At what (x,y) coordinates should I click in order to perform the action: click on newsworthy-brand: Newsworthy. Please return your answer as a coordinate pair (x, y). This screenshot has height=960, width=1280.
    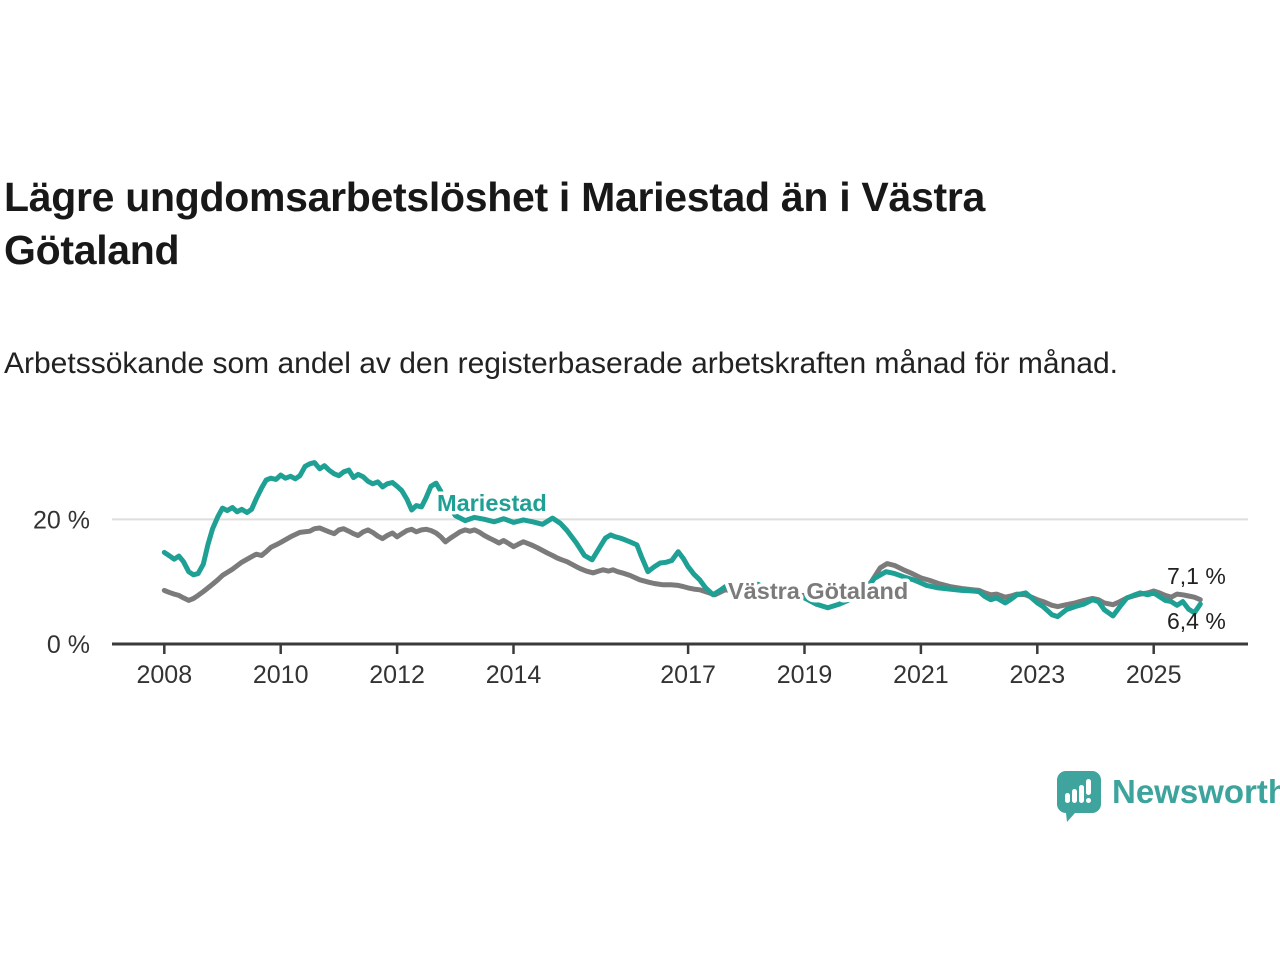
    Looking at the image, I should click on (1168, 796).